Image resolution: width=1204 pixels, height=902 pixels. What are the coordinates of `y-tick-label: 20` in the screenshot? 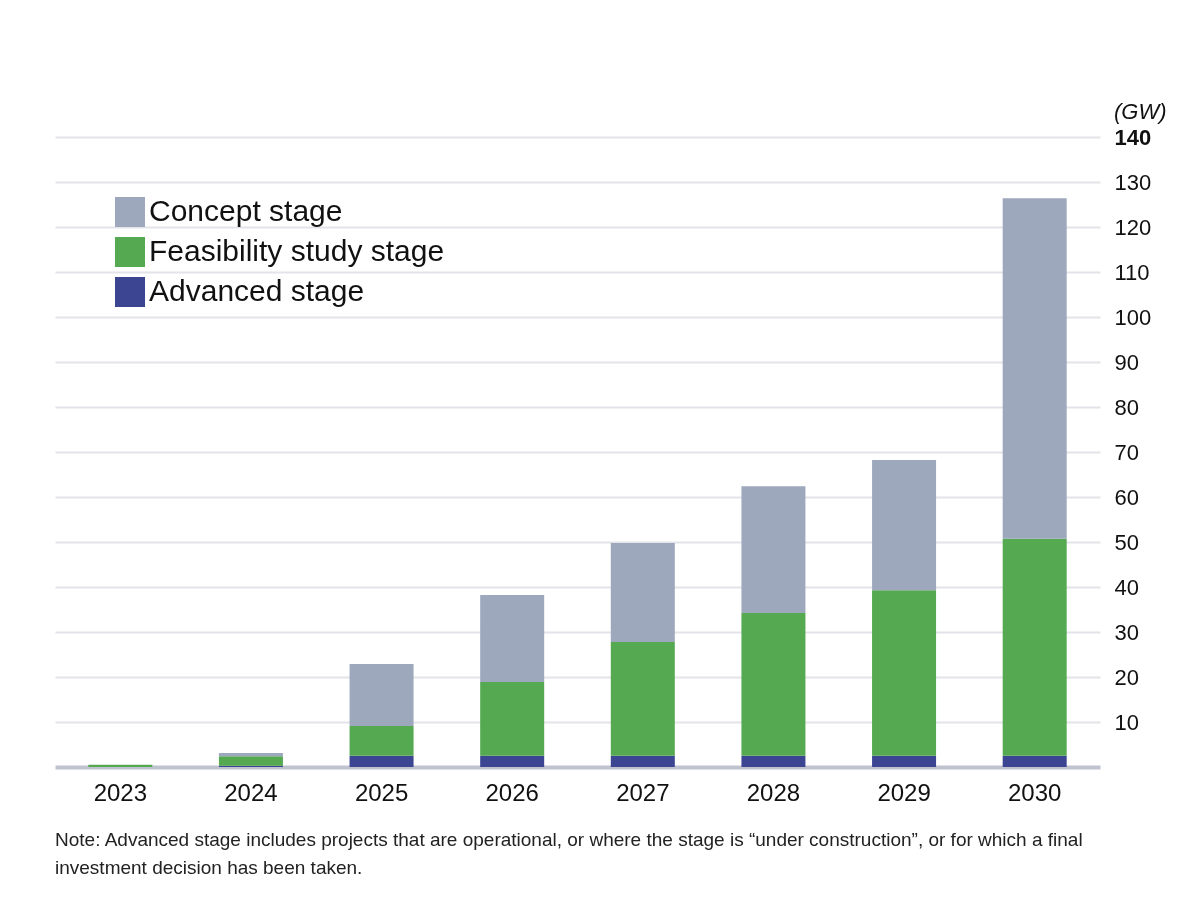 It's located at (1126, 677).